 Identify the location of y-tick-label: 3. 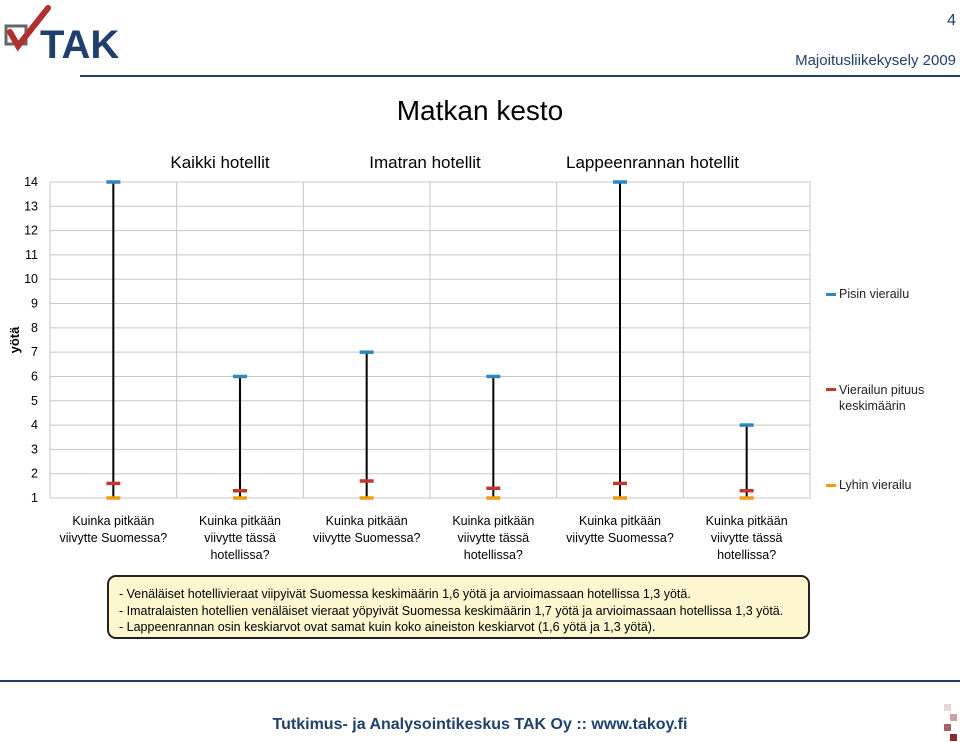
(34, 449).